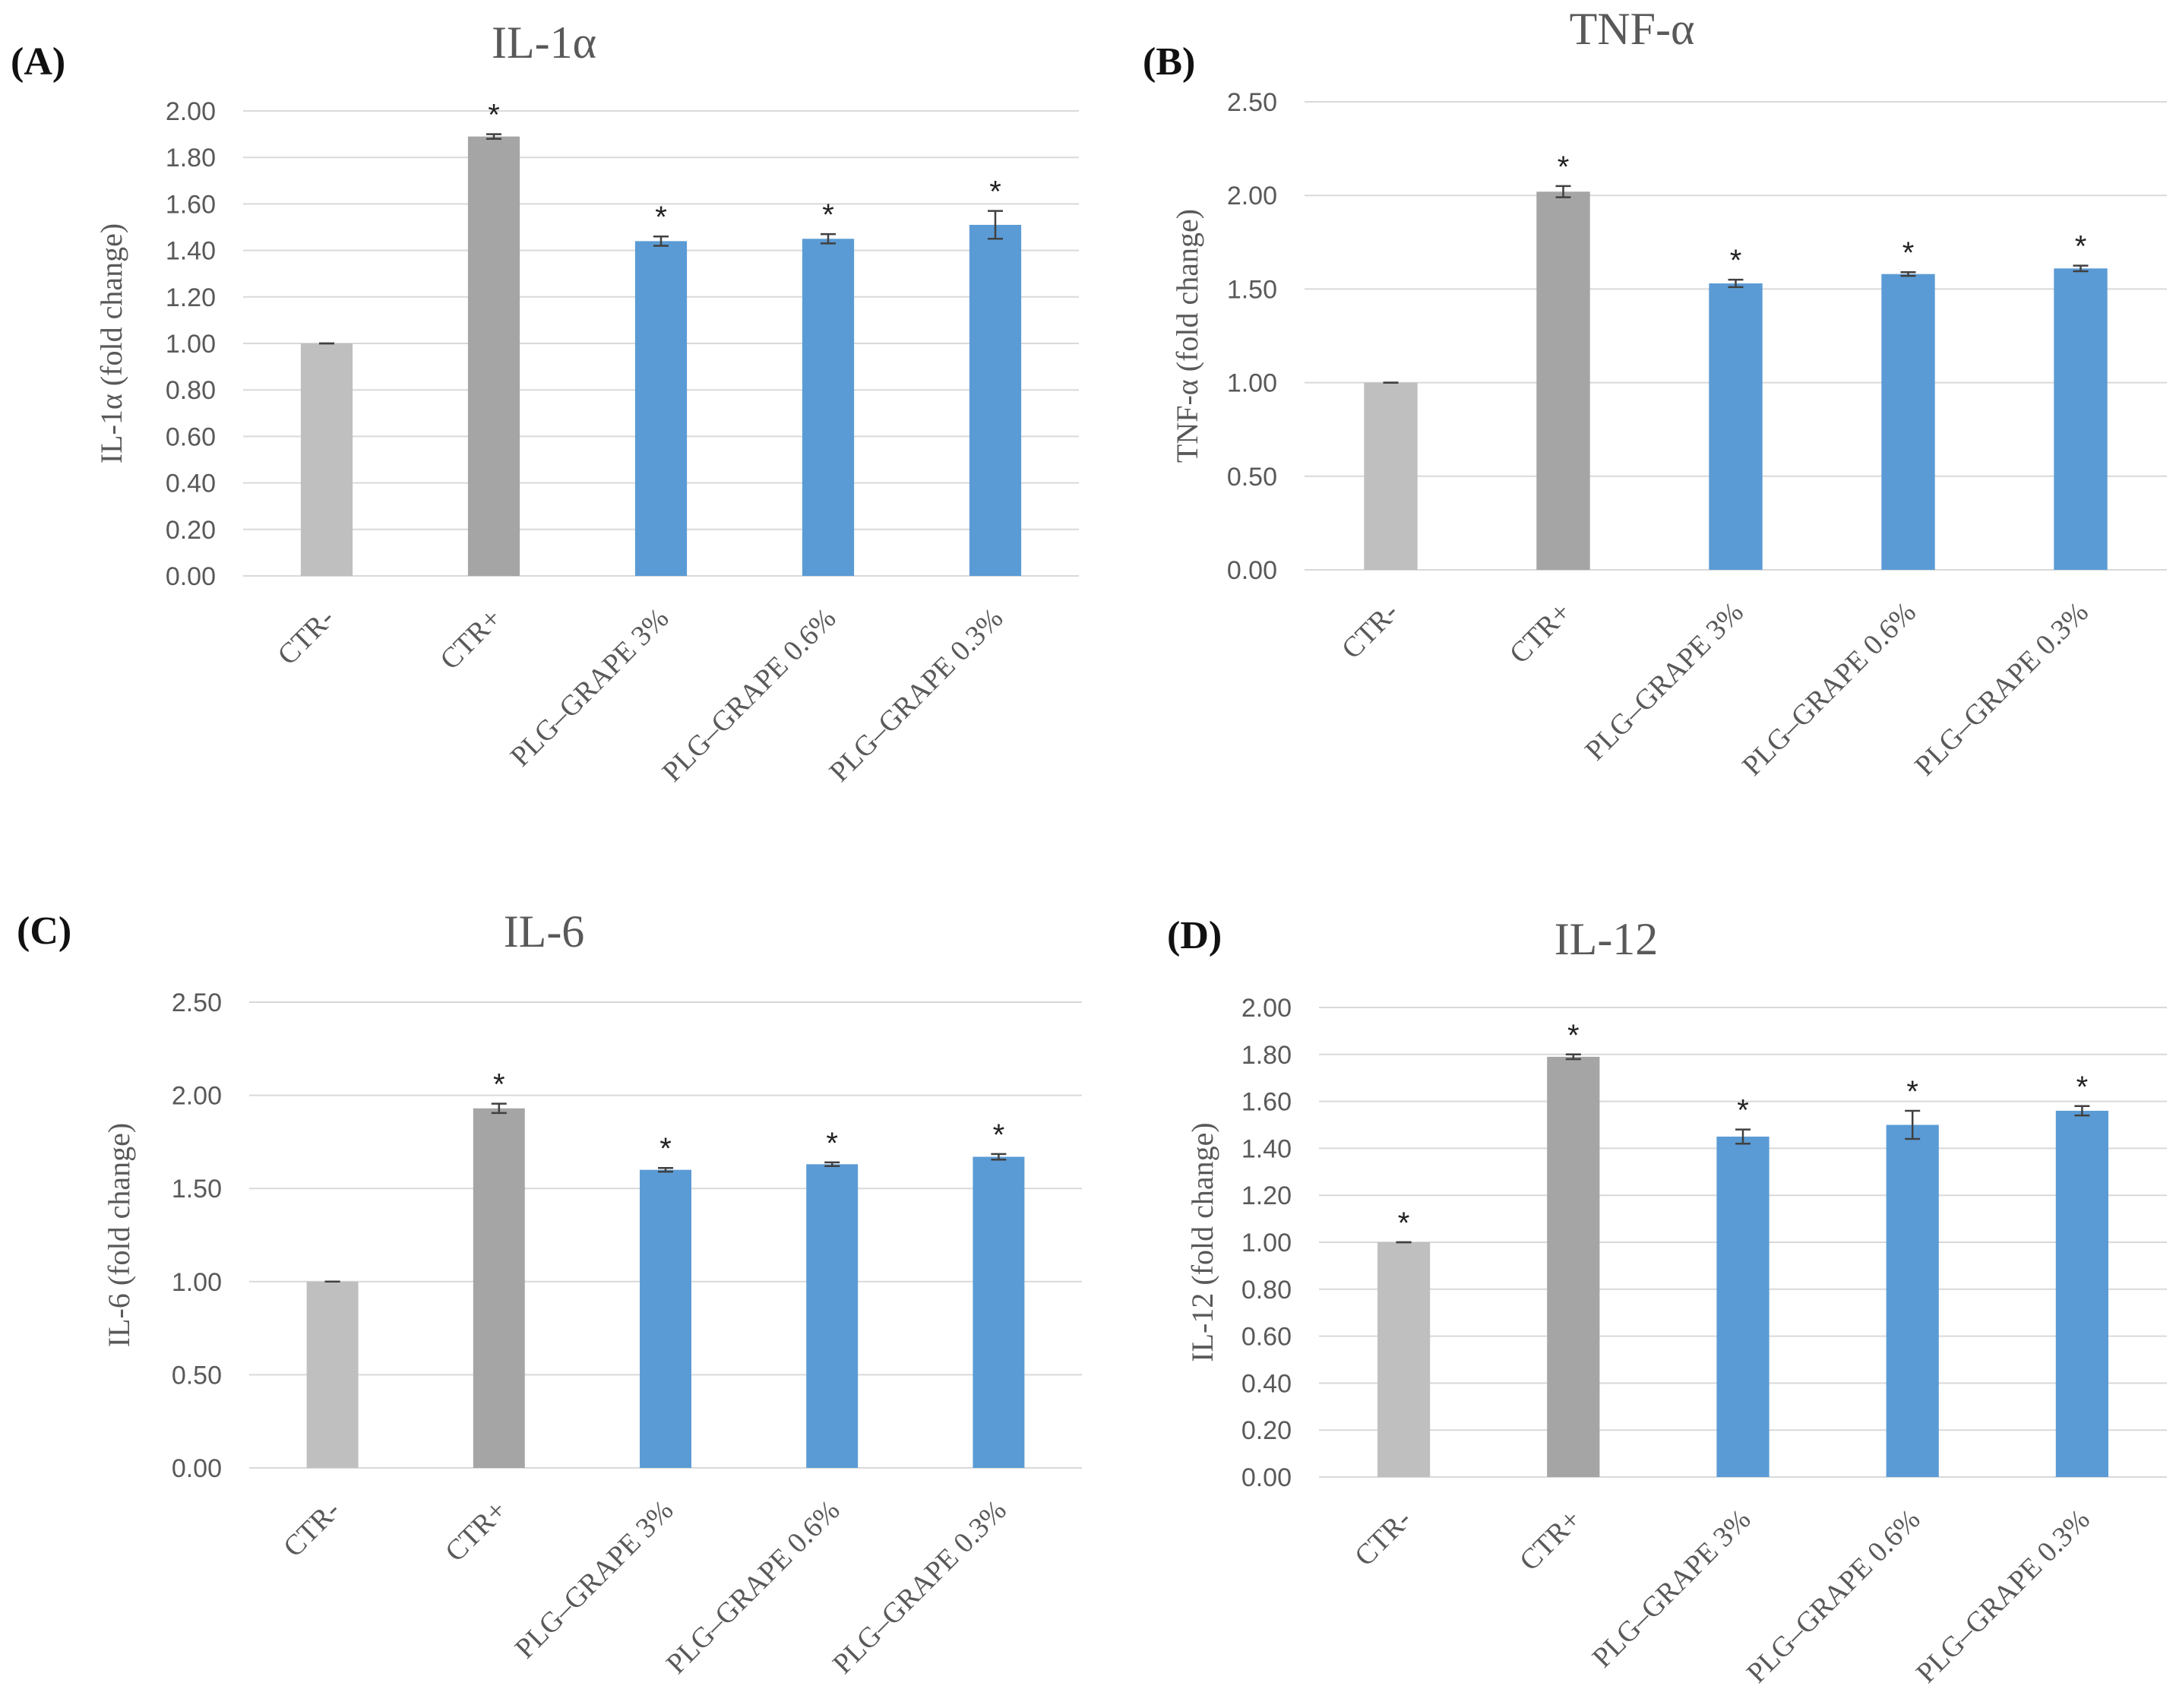  I want to click on y-tick-label: 1.20, so click(1266, 1195).